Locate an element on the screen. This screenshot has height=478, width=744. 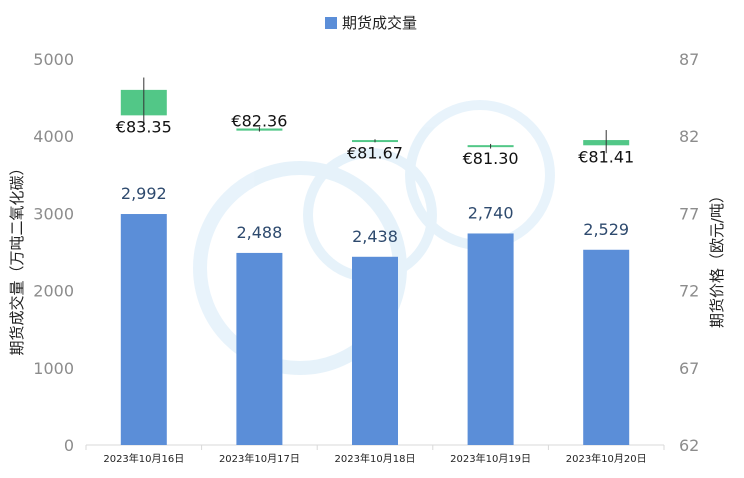
x-tick-label: 2023年10月18日 is located at coordinates (375, 458).